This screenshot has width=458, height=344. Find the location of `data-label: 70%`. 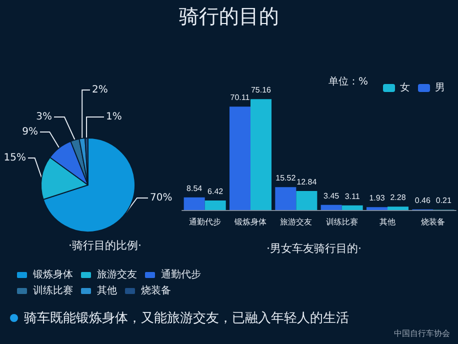

data-label: 70% is located at coordinates (161, 198).